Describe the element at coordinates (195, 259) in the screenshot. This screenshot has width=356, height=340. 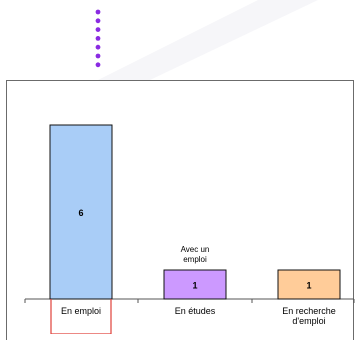
I see `annotation: emploi` at that location.